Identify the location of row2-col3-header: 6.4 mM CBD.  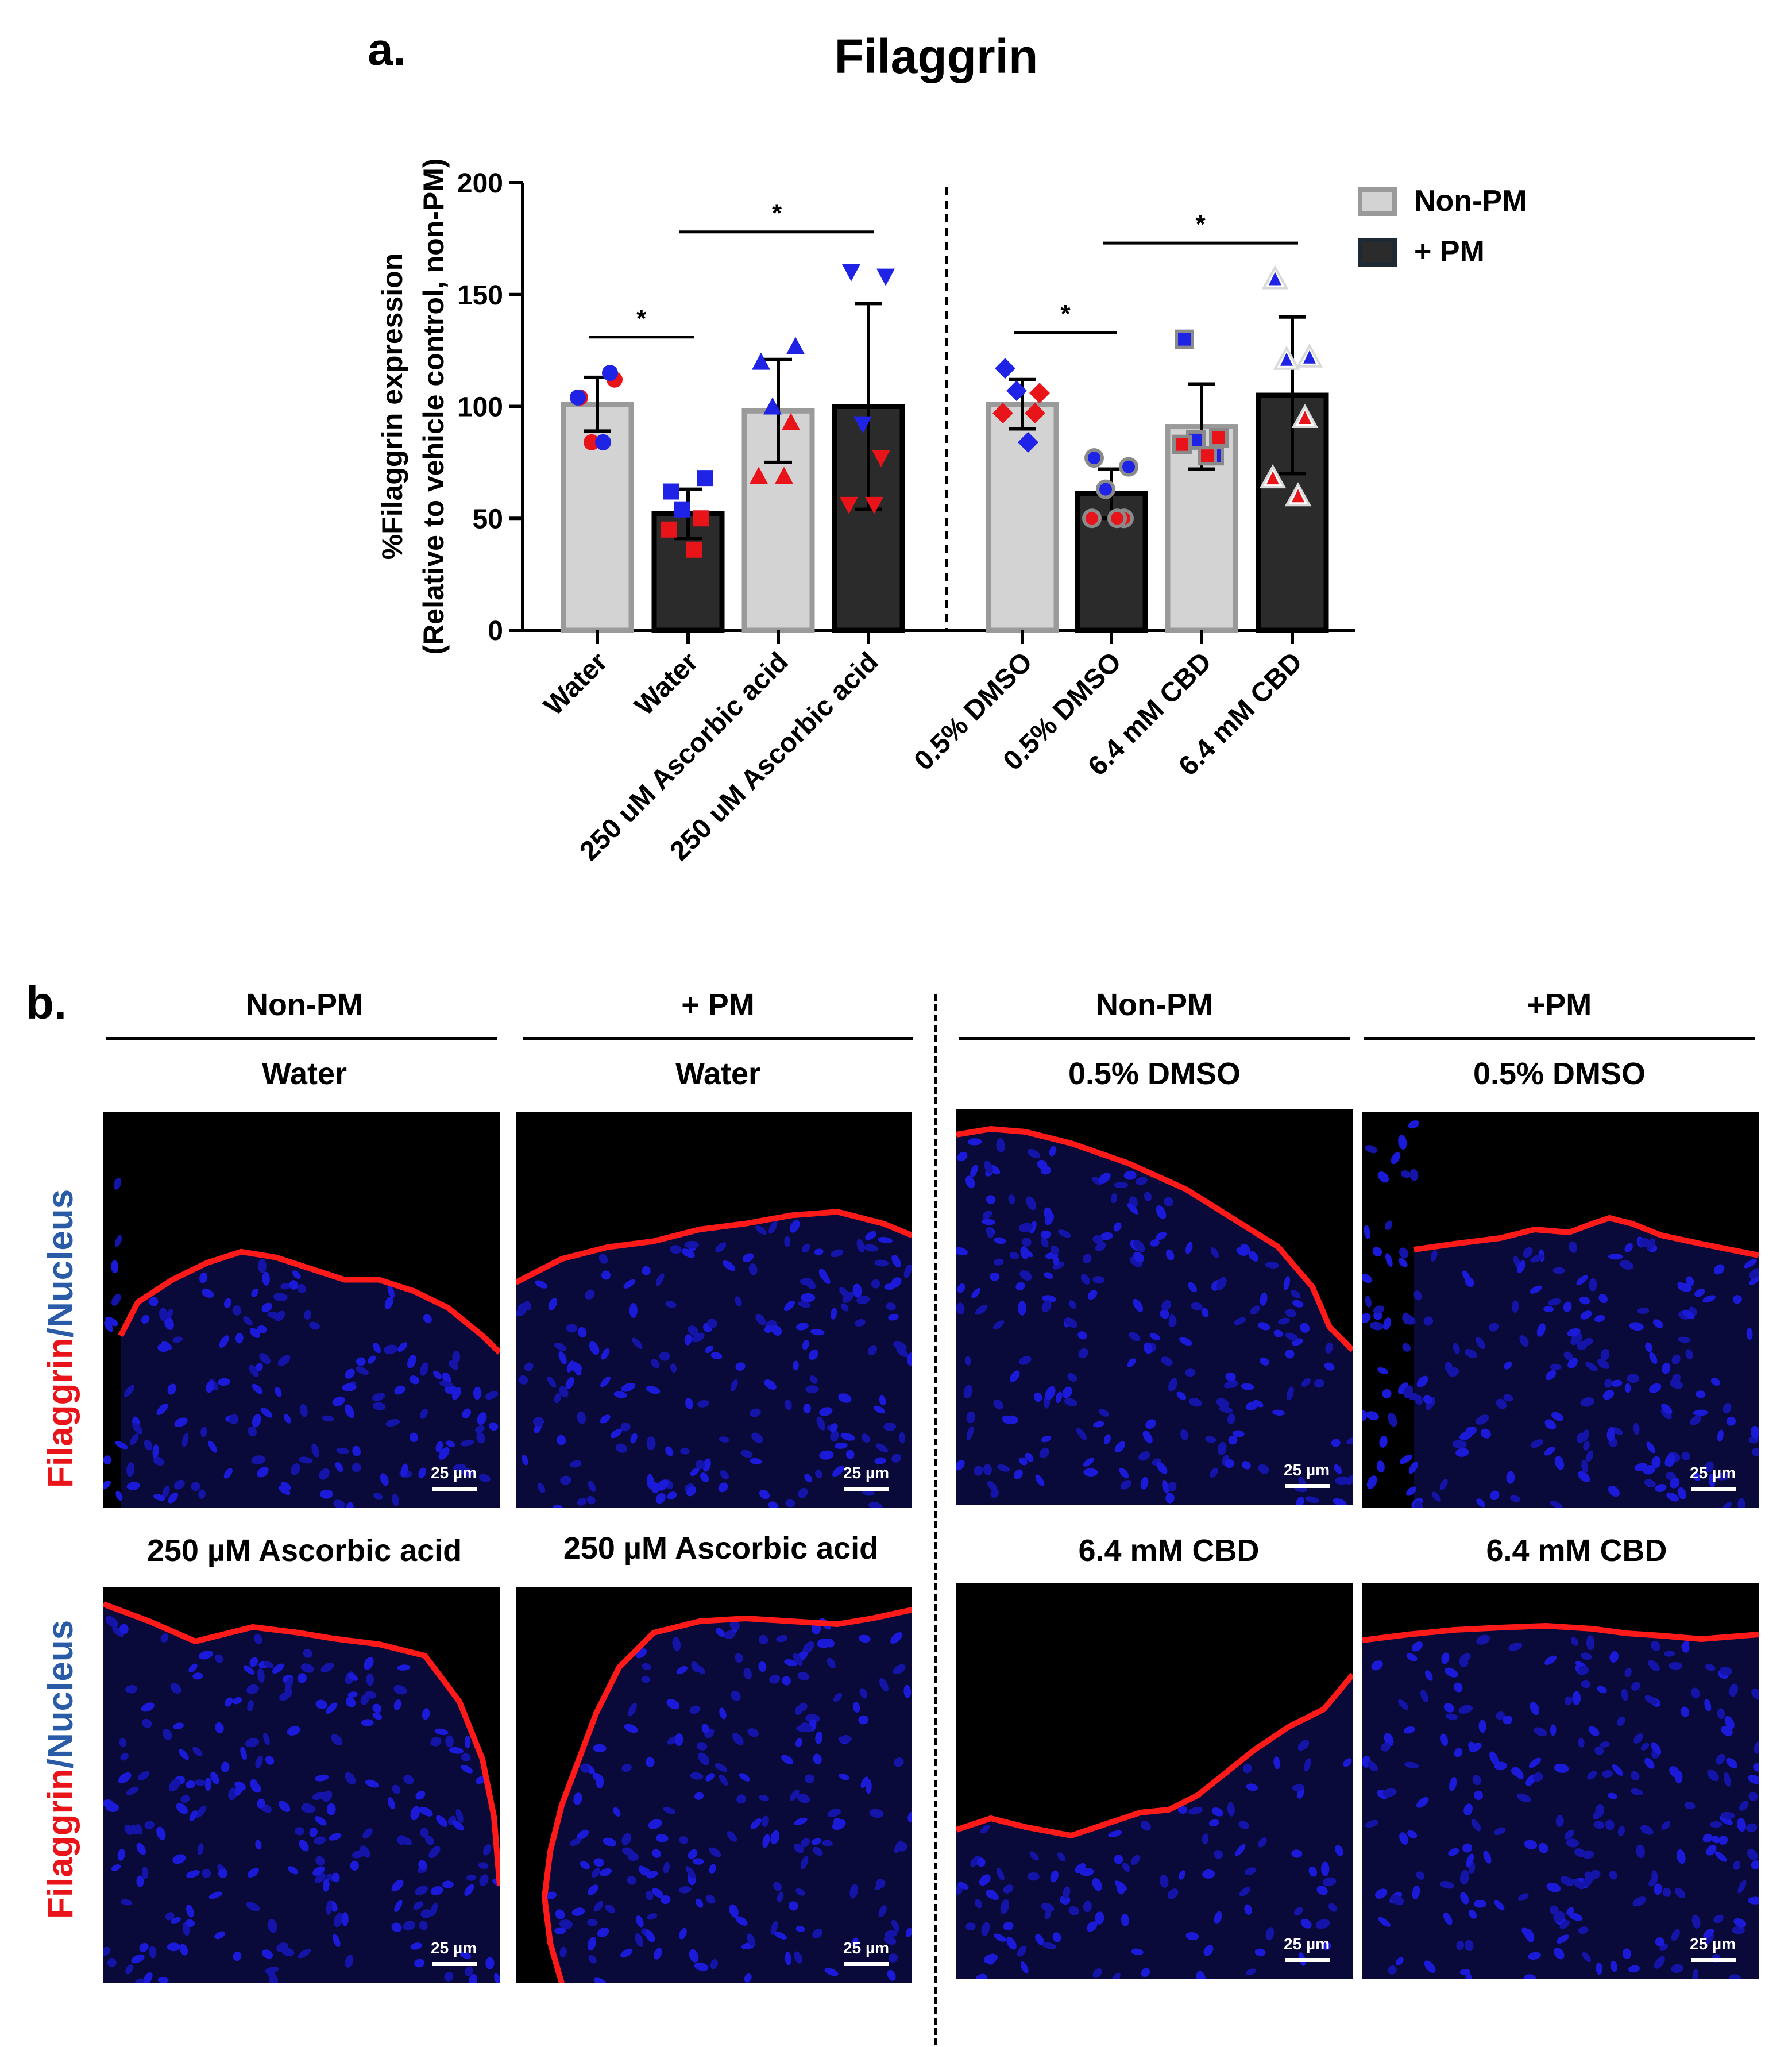
(1169, 1551).